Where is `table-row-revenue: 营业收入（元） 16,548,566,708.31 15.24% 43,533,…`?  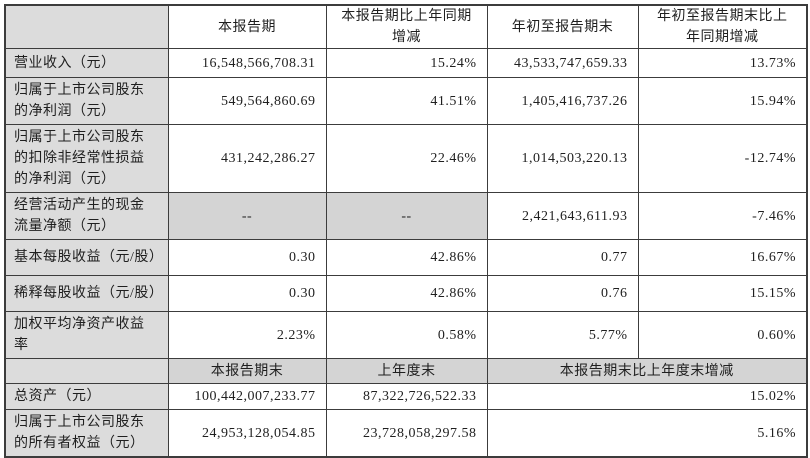 table-row-revenue: 营业收入（元） 16,548,566,708.31 15.24% 43,533,… is located at coordinates (406, 63).